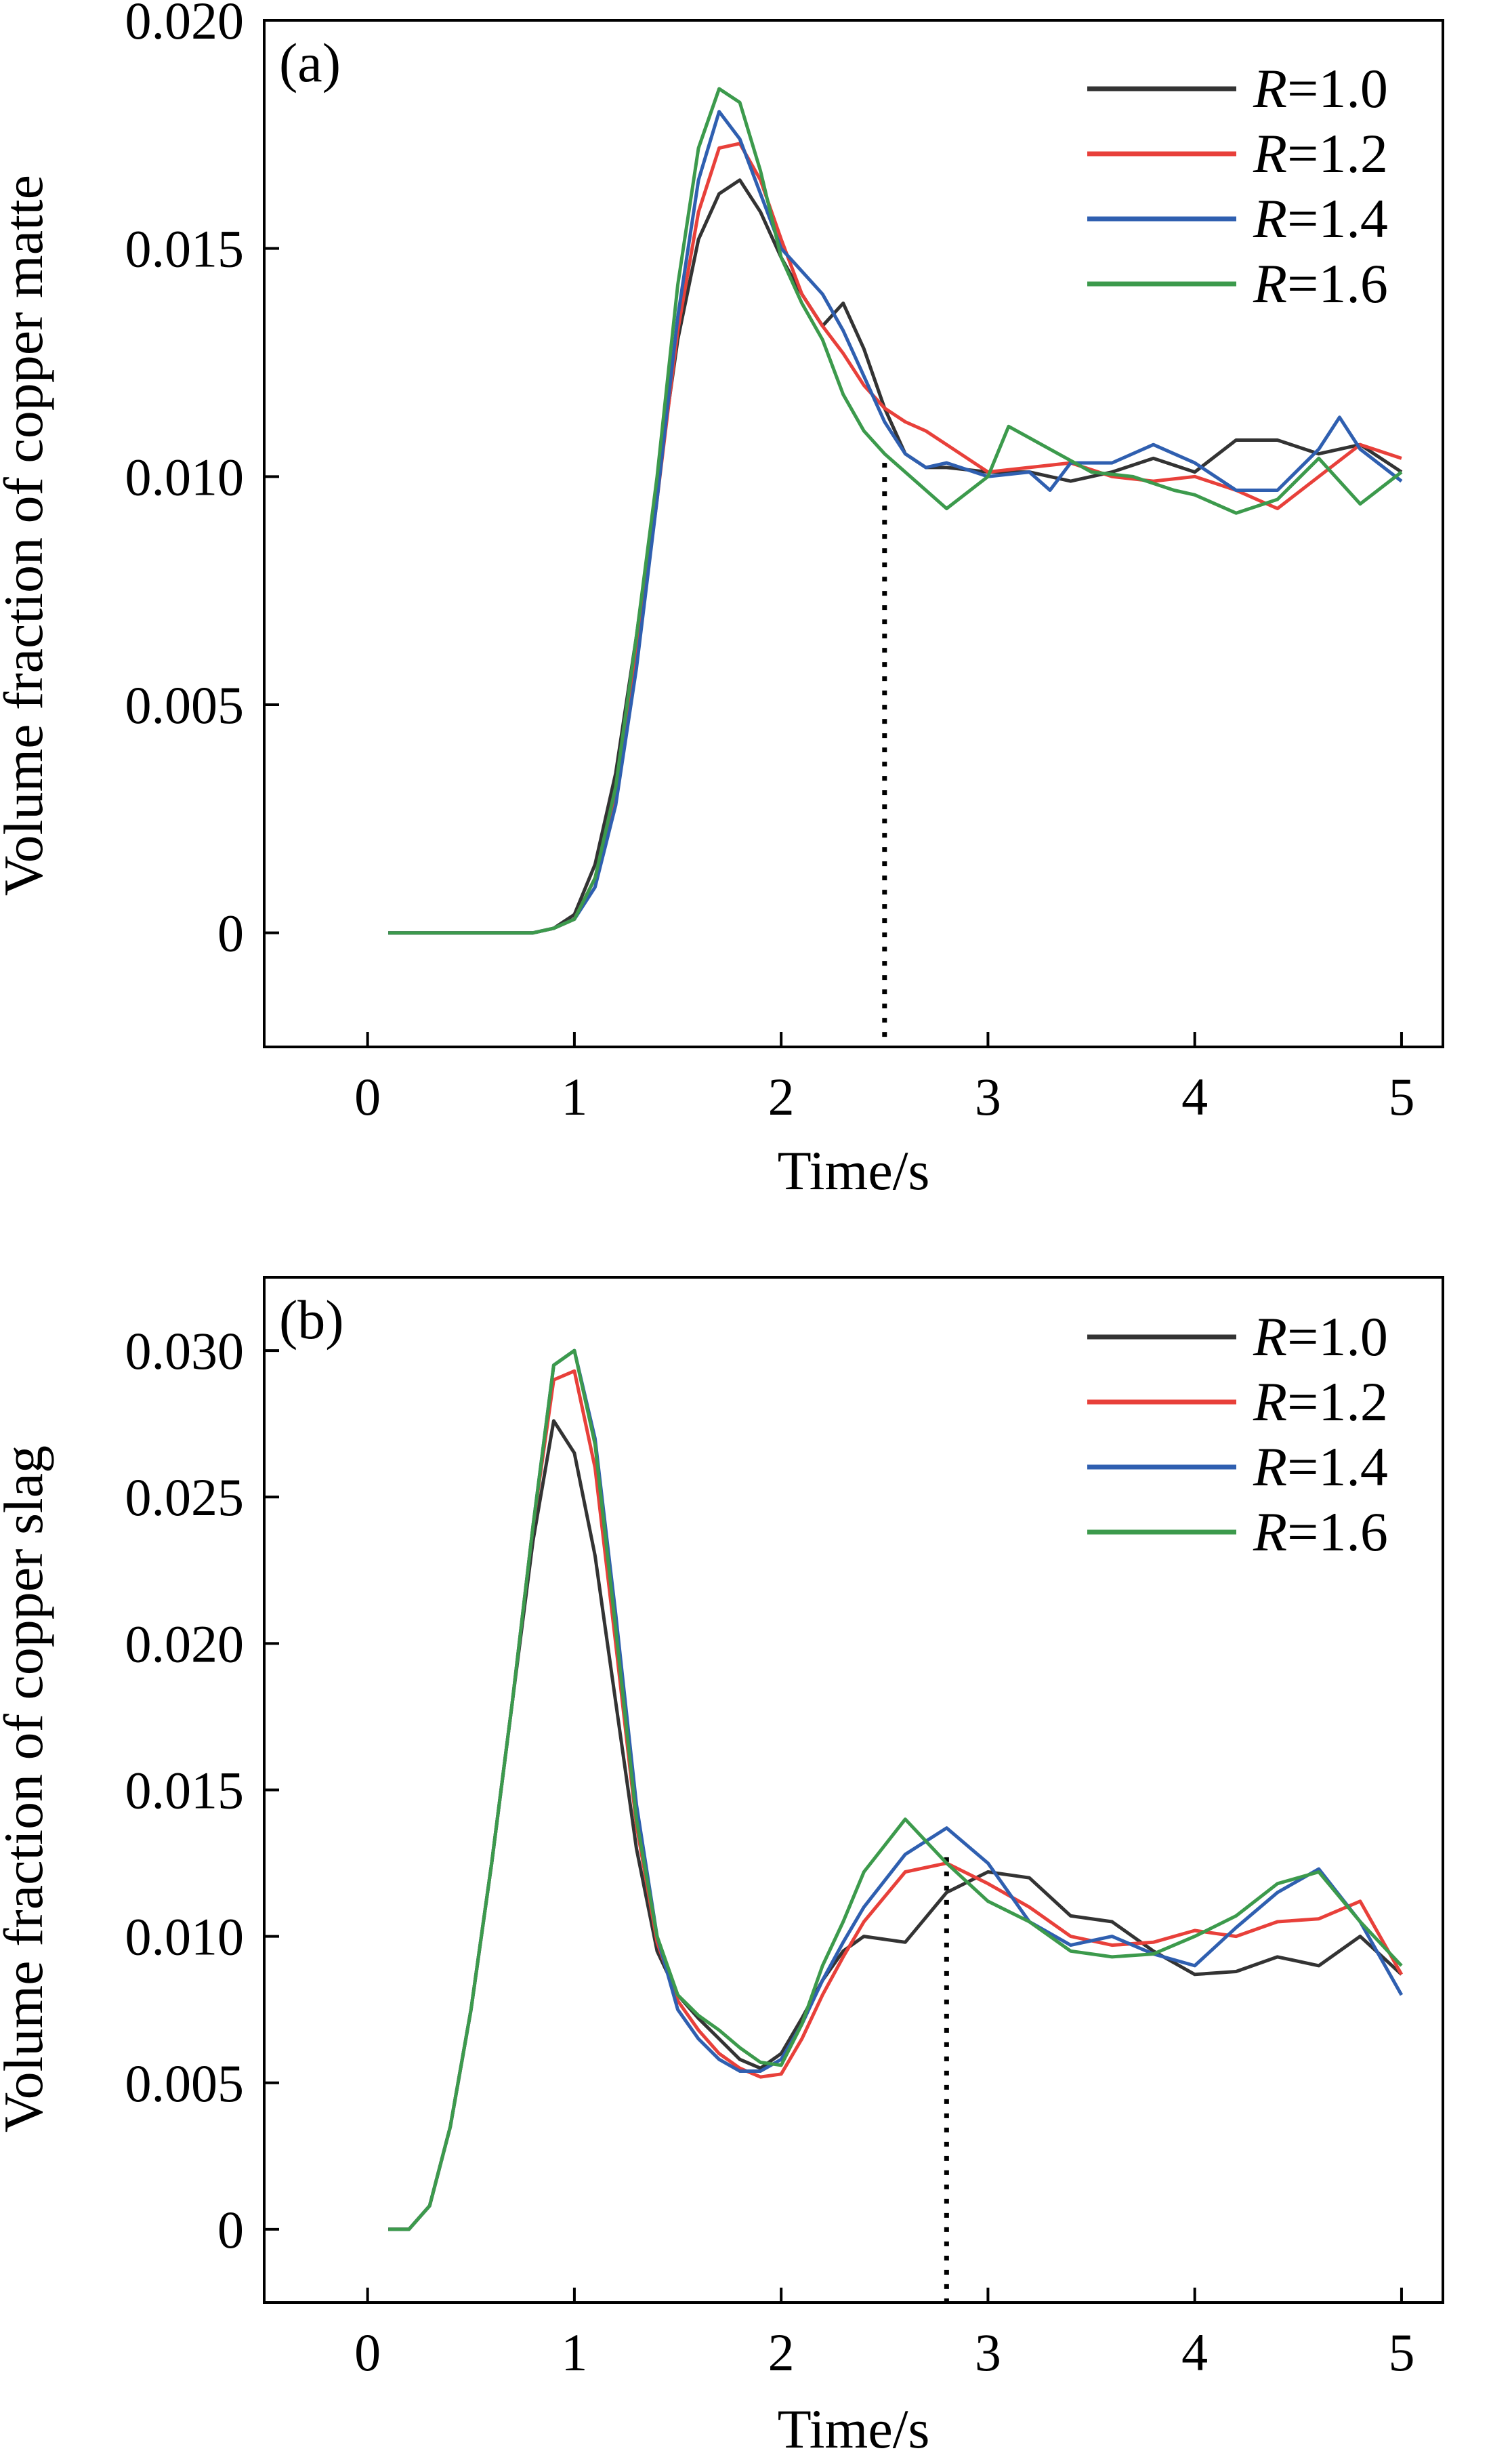 The image size is (1512, 2455). I want to click on y-tick-label: 0.025, so click(185, 1497).